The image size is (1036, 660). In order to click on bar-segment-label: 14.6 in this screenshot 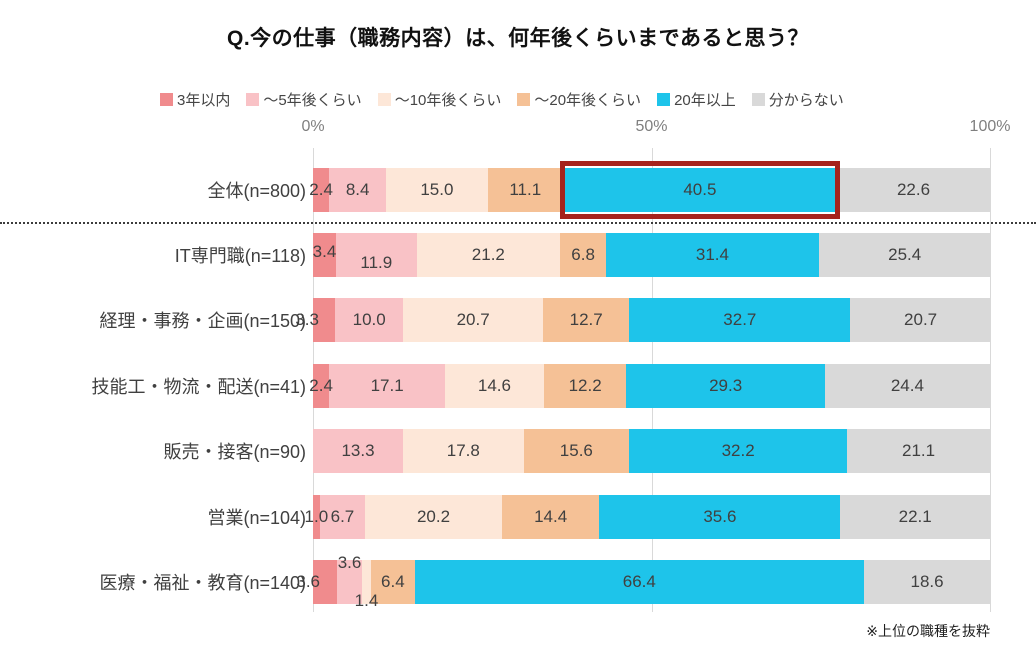, I will do `click(494, 385)`.